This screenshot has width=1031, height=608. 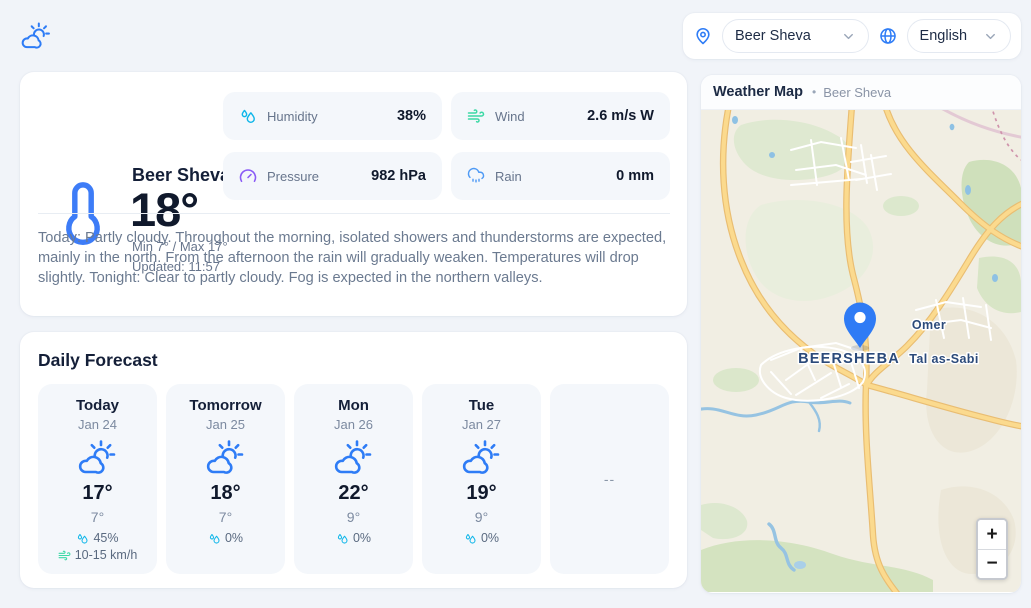 I want to click on stat-label: Wind, so click(x=510, y=116).